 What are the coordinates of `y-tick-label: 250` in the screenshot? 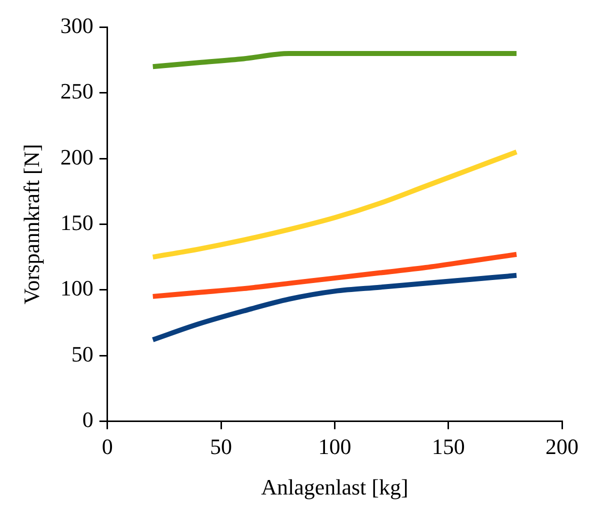 It's located at (77, 91).